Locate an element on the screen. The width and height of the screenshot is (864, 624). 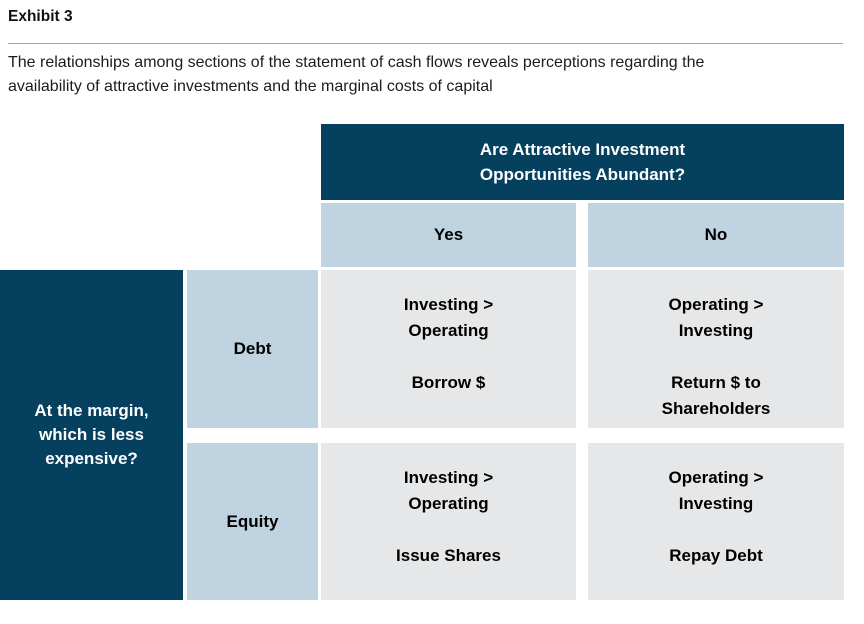
cell-line: Shareholders is located at coordinates (716, 408).